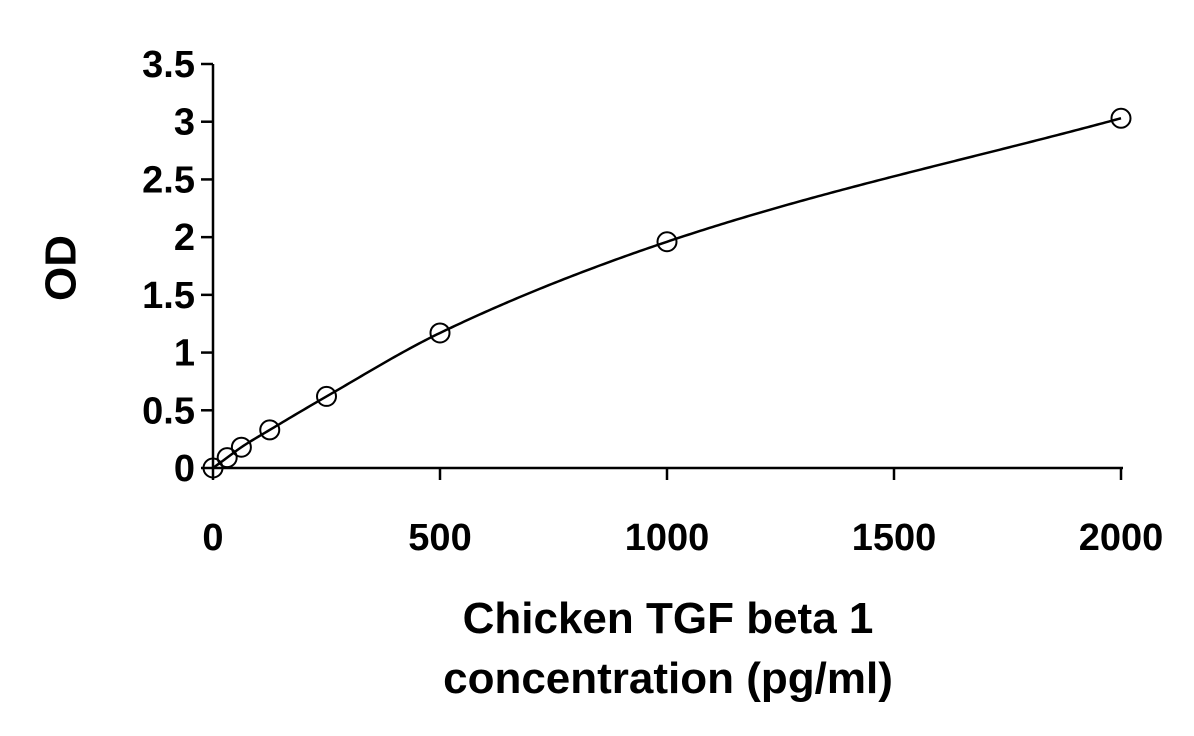  Describe the element at coordinates (184, 123) in the screenshot. I see `y-tick-label: 3` at that location.